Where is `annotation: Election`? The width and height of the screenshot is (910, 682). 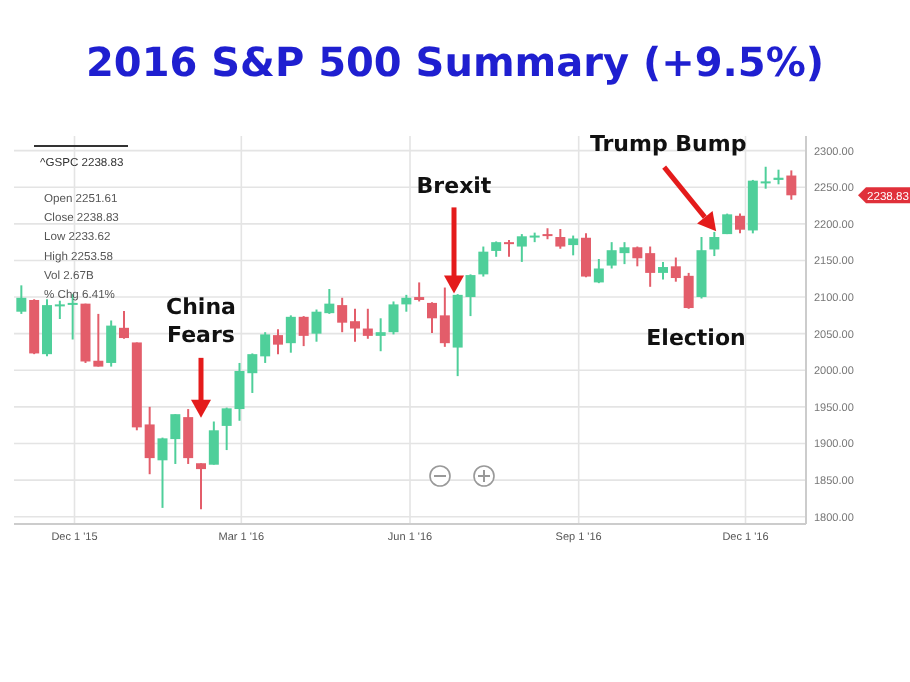 annotation: Election is located at coordinates (696, 337).